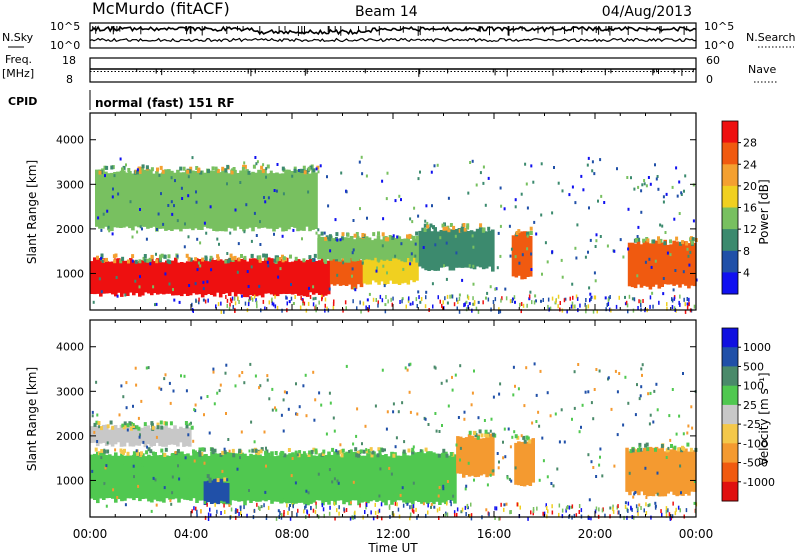  What do you see at coordinates (762, 69) in the screenshot?
I see `nave-label: Nave` at bounding box center [762, 69].